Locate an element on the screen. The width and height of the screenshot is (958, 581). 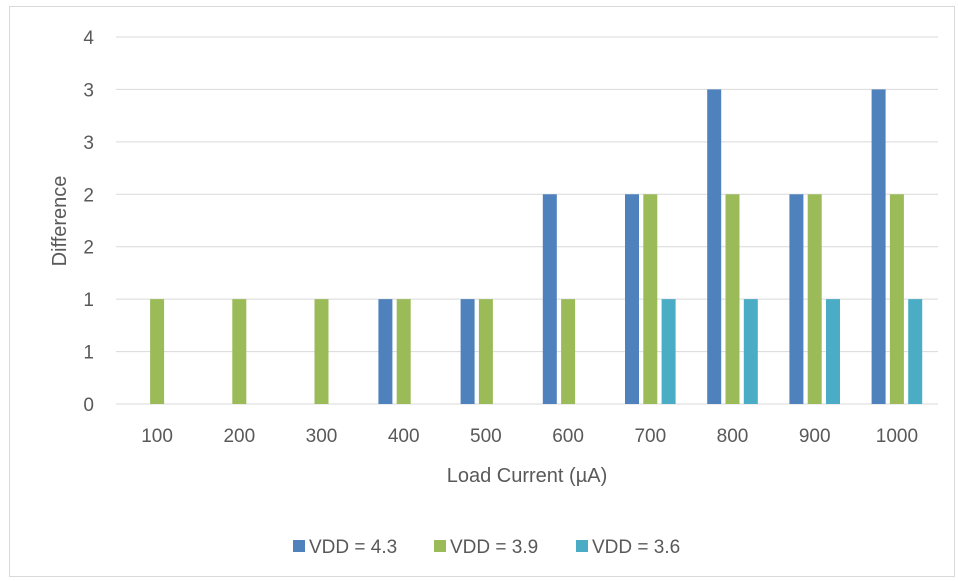
y-tick-label: 0 is located at coordinates (88, 405).